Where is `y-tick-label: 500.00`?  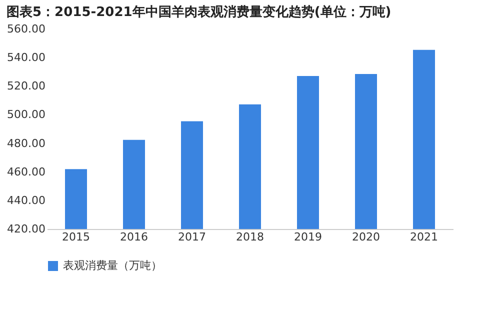
y-tick-label: 500.00 is located at coordinates (26, 115).